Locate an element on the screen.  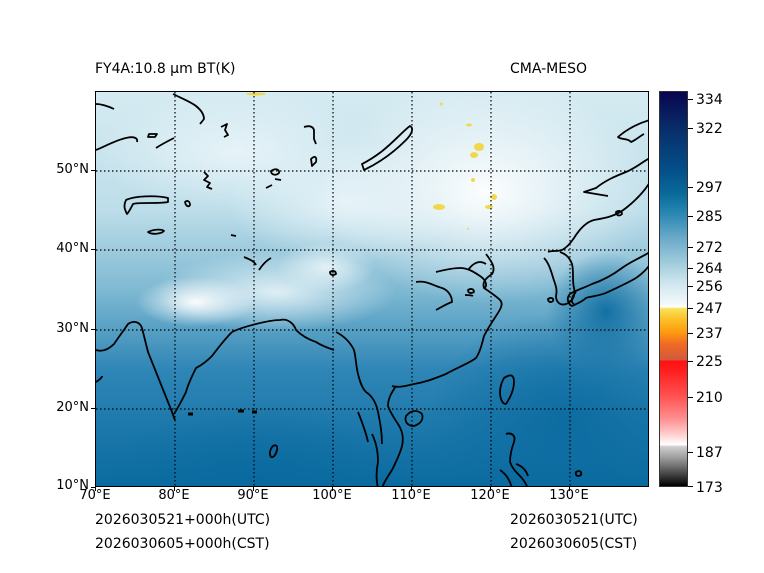
y-tick-label-10n: 10°N is located at coordinates (72, 485).